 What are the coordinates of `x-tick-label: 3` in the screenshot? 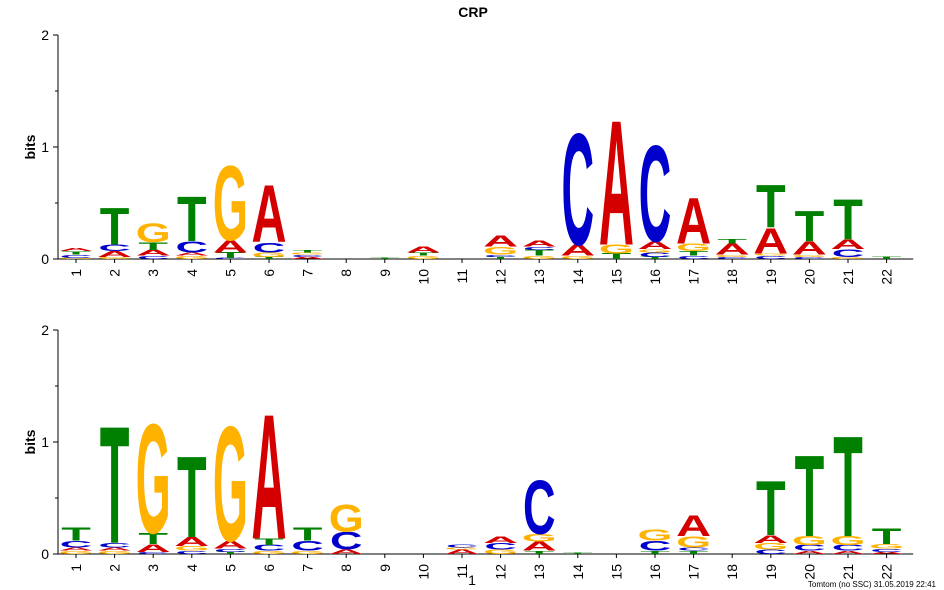 It's located at (153, 568).